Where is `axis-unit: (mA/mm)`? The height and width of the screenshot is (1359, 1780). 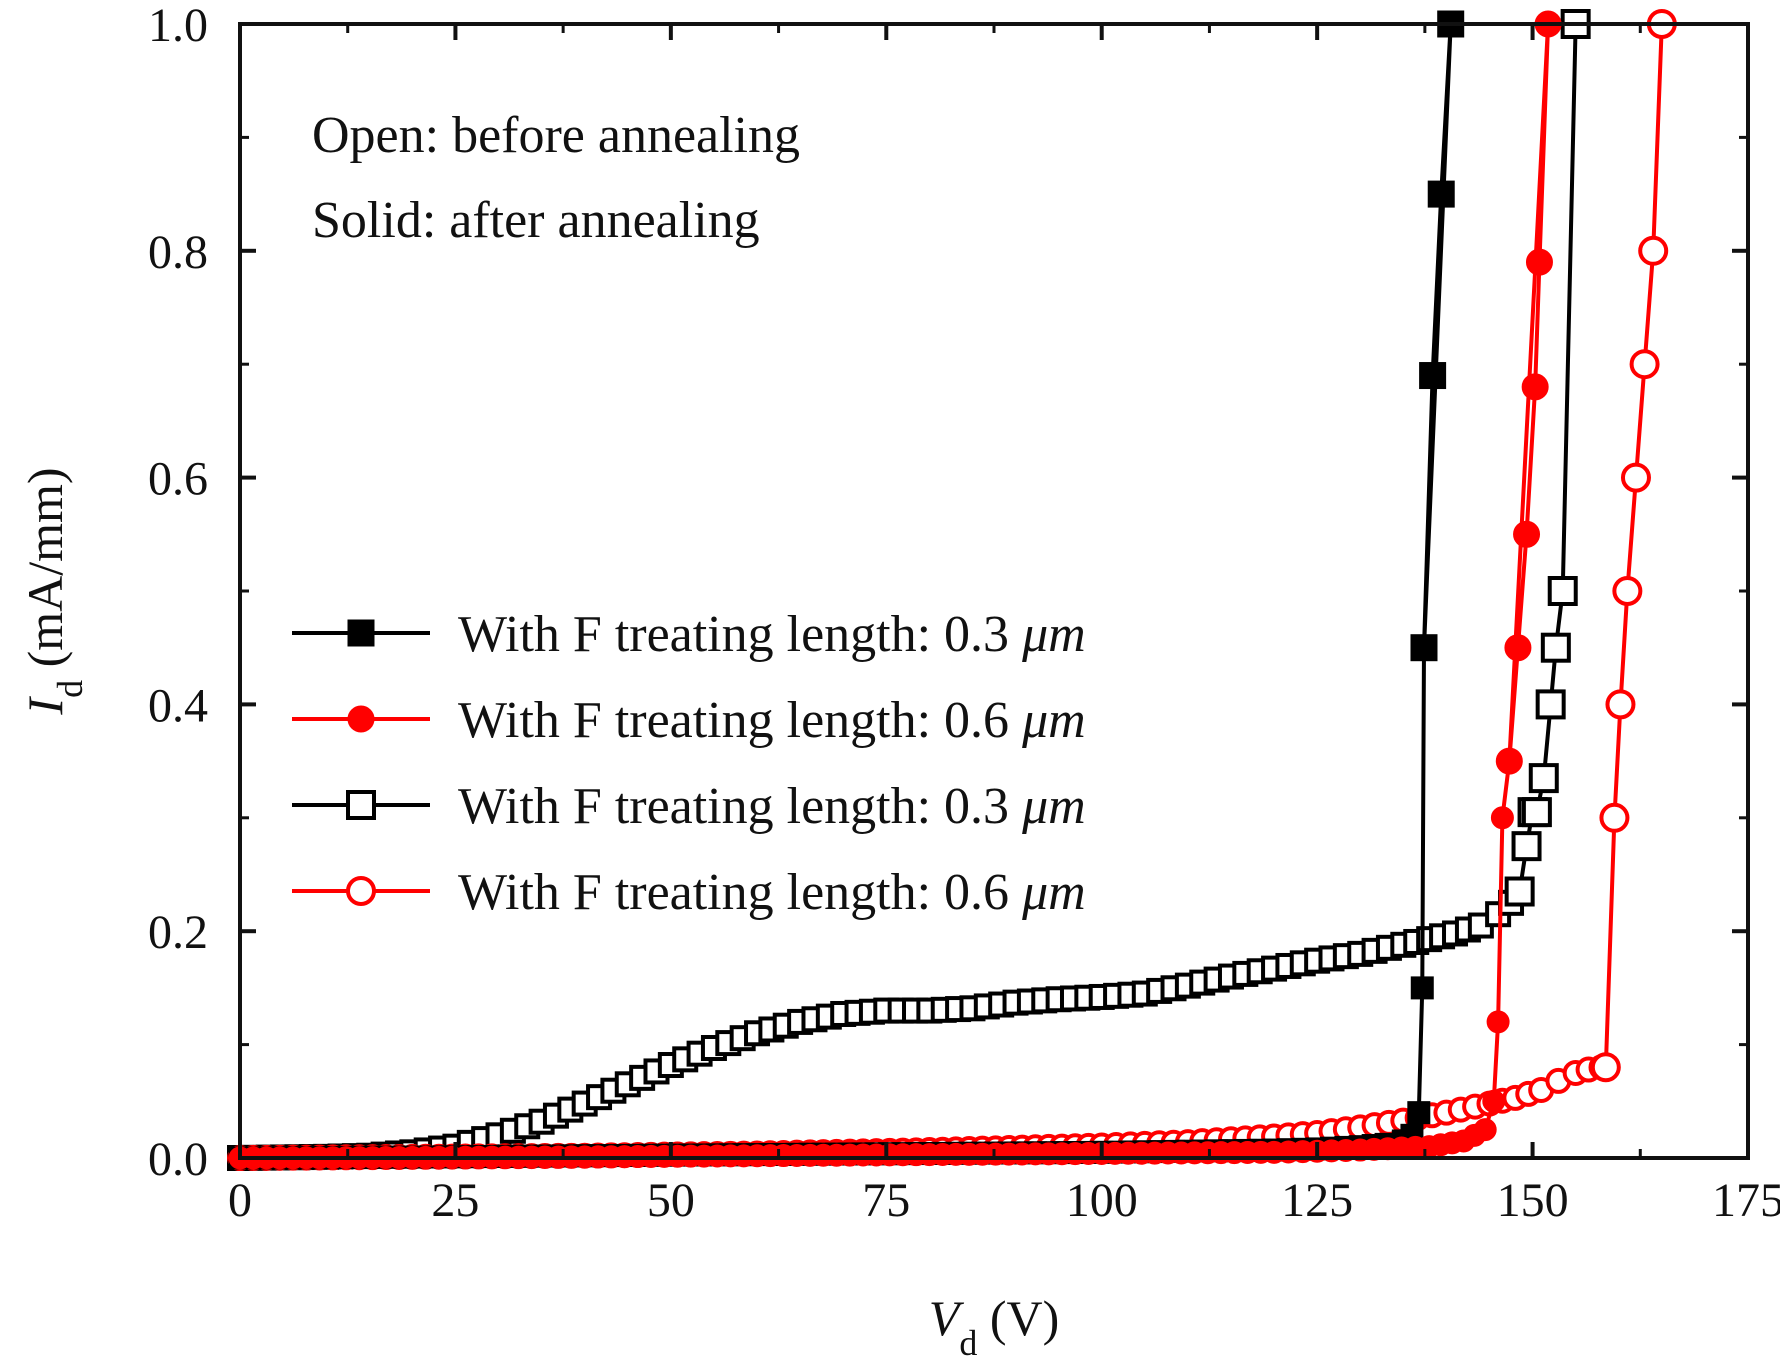 axis-unit: (mA/mm) is located at coordinates (45, 573).